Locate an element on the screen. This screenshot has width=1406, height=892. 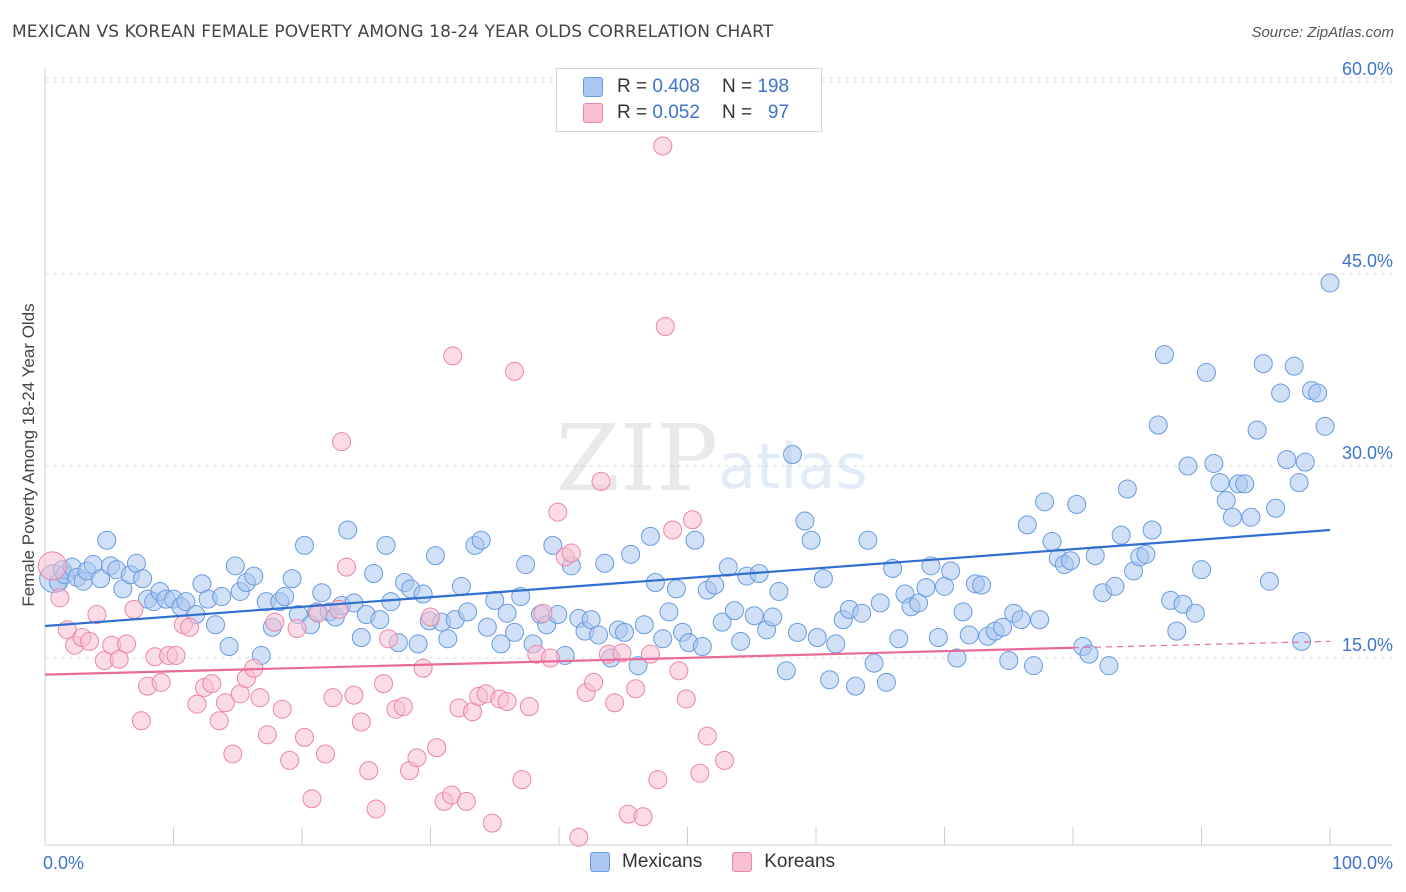
y-tick-label: 15.0% is located at coordinates (1367, 645).